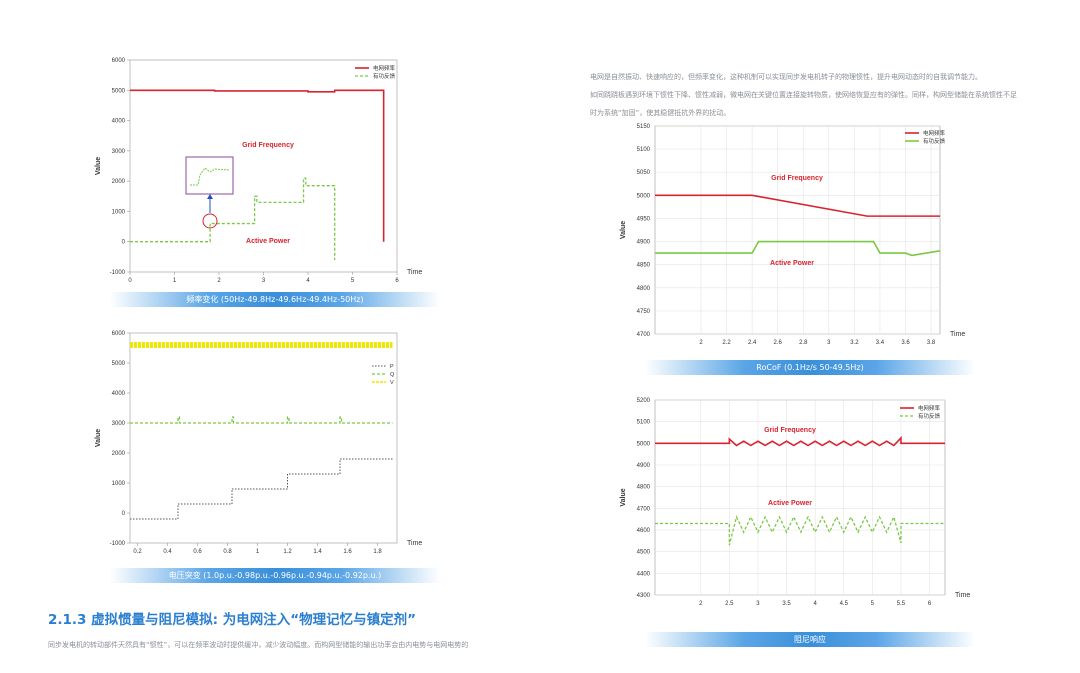 The image size is (1080, 673). Describe the element at coordinates (119, 61) in the screenshot. I see `y-tick-label: 6000` at that location.